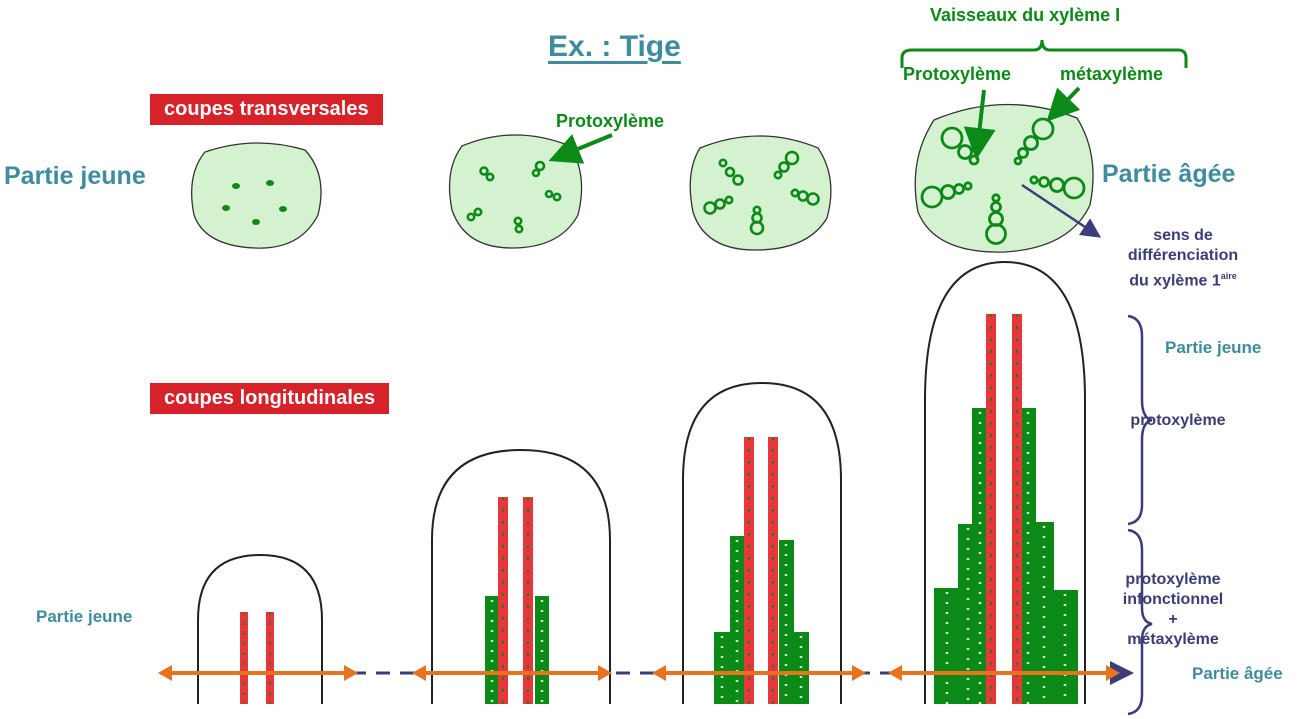 The height and width of the screenshot is (719, 1309). Describe the element at coordinates (1173, 599) in the screenshot. I see `nonfunctional-line-2: infonctionnel` at that location.